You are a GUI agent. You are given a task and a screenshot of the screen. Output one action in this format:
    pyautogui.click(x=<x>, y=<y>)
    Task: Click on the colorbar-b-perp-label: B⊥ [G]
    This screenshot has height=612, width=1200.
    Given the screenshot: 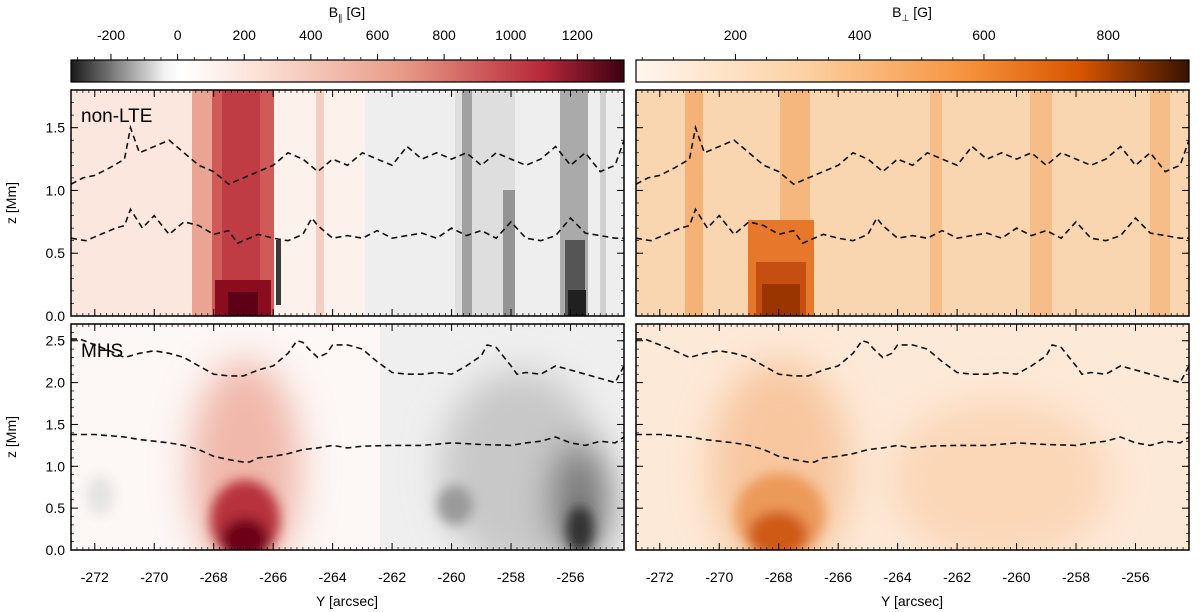 What is the action you would take?
    pyautogui.click(x=912, y=13)
    